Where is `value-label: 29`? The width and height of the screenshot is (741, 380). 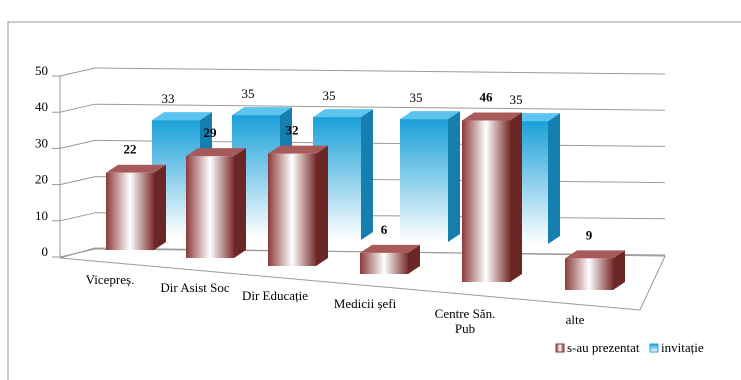 value-label: 29 is located at coordinates (211, 132).